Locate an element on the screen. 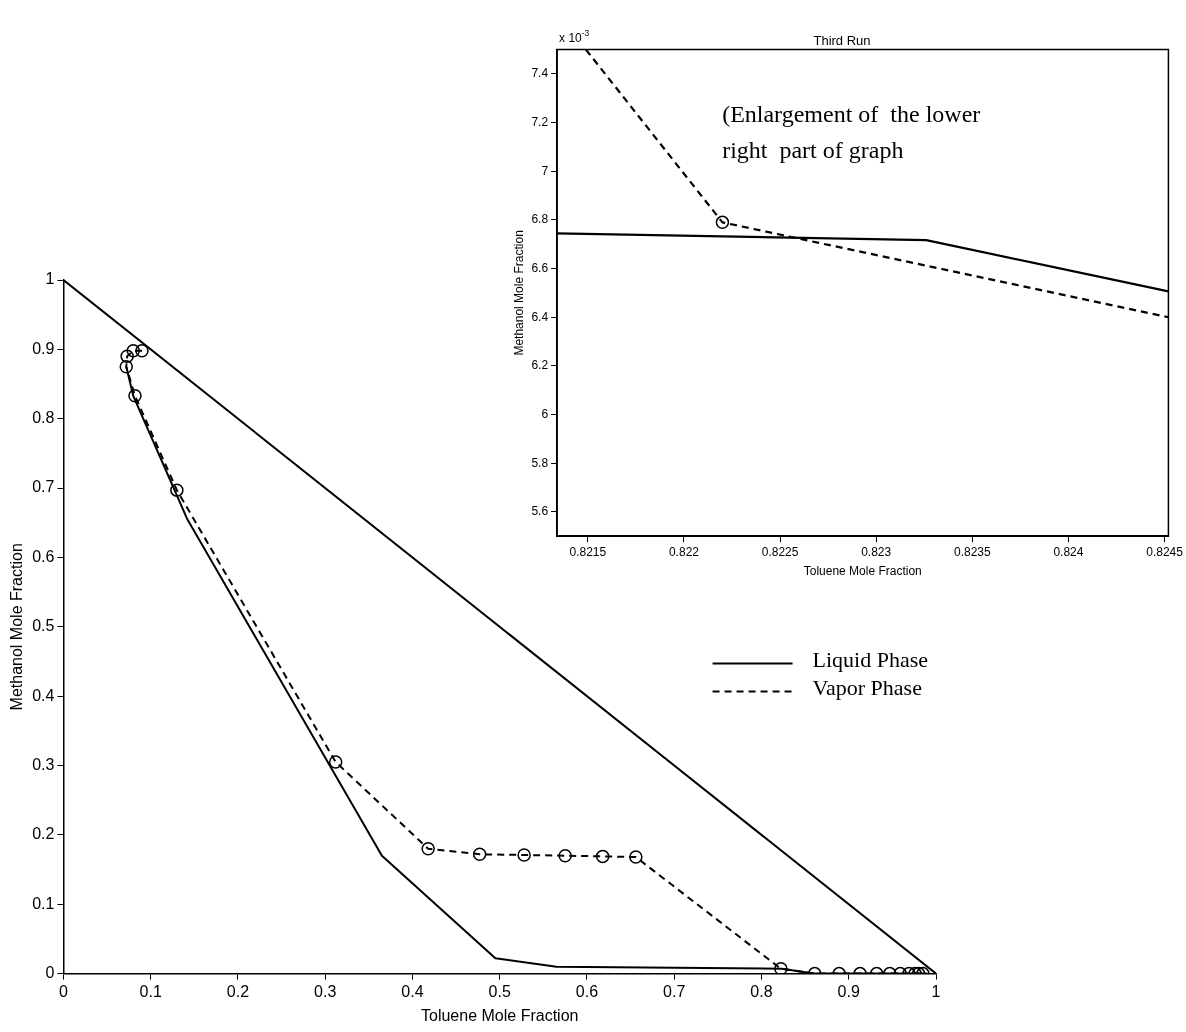 The image size is (1186, 1032). legend-label: Vapor Phase is located at coordinates (867, 688).